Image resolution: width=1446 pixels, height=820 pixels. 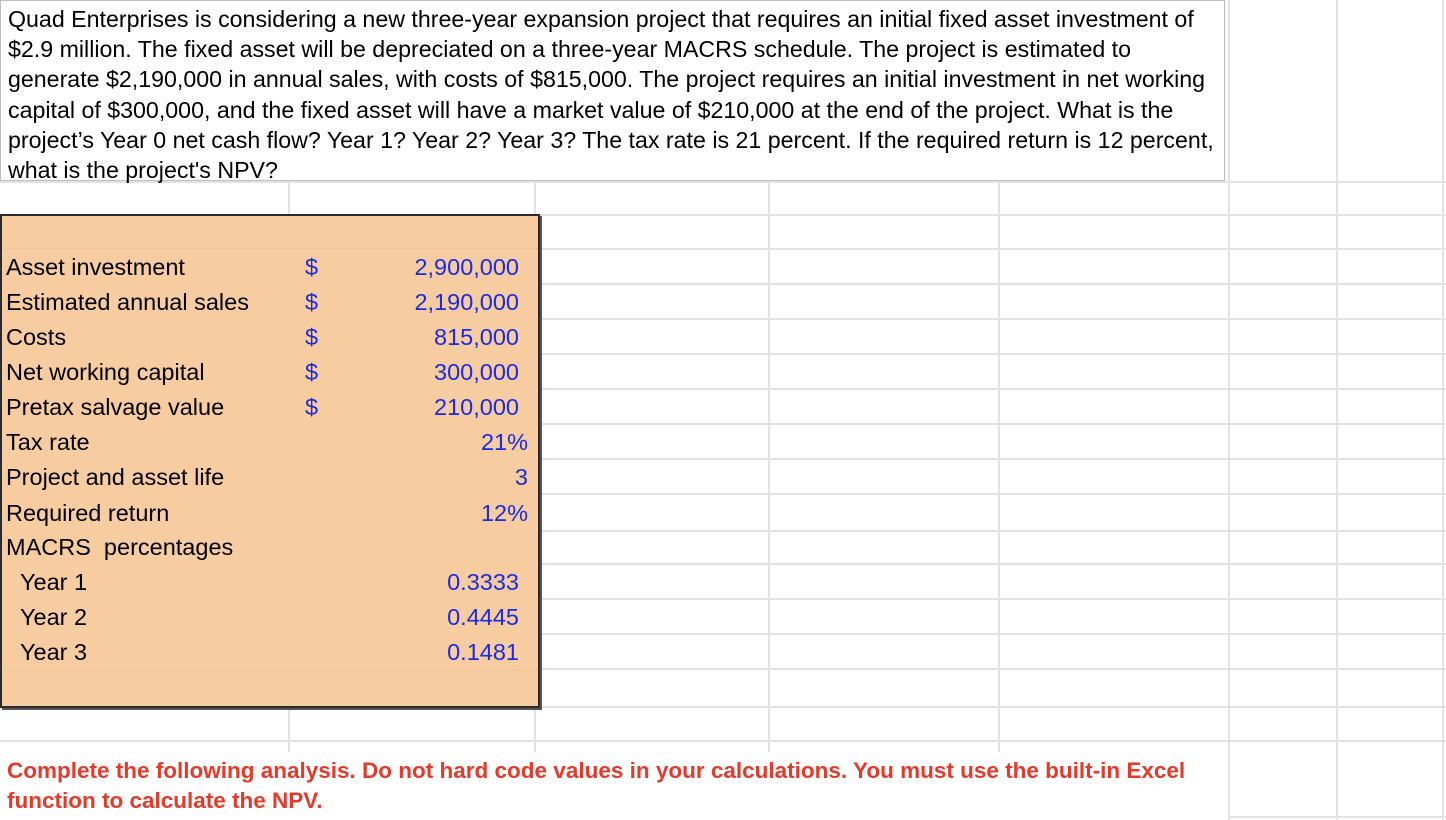 I want to click on macrs-year-value: 0.1481, so click(x=483, y=652).